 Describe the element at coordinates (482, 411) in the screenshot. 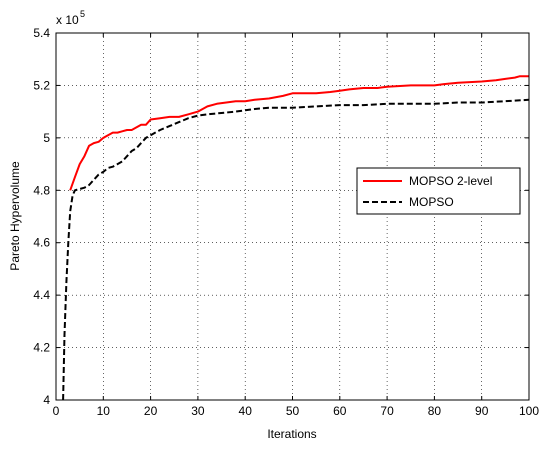

I see `x-tick-label: 90` at that location.